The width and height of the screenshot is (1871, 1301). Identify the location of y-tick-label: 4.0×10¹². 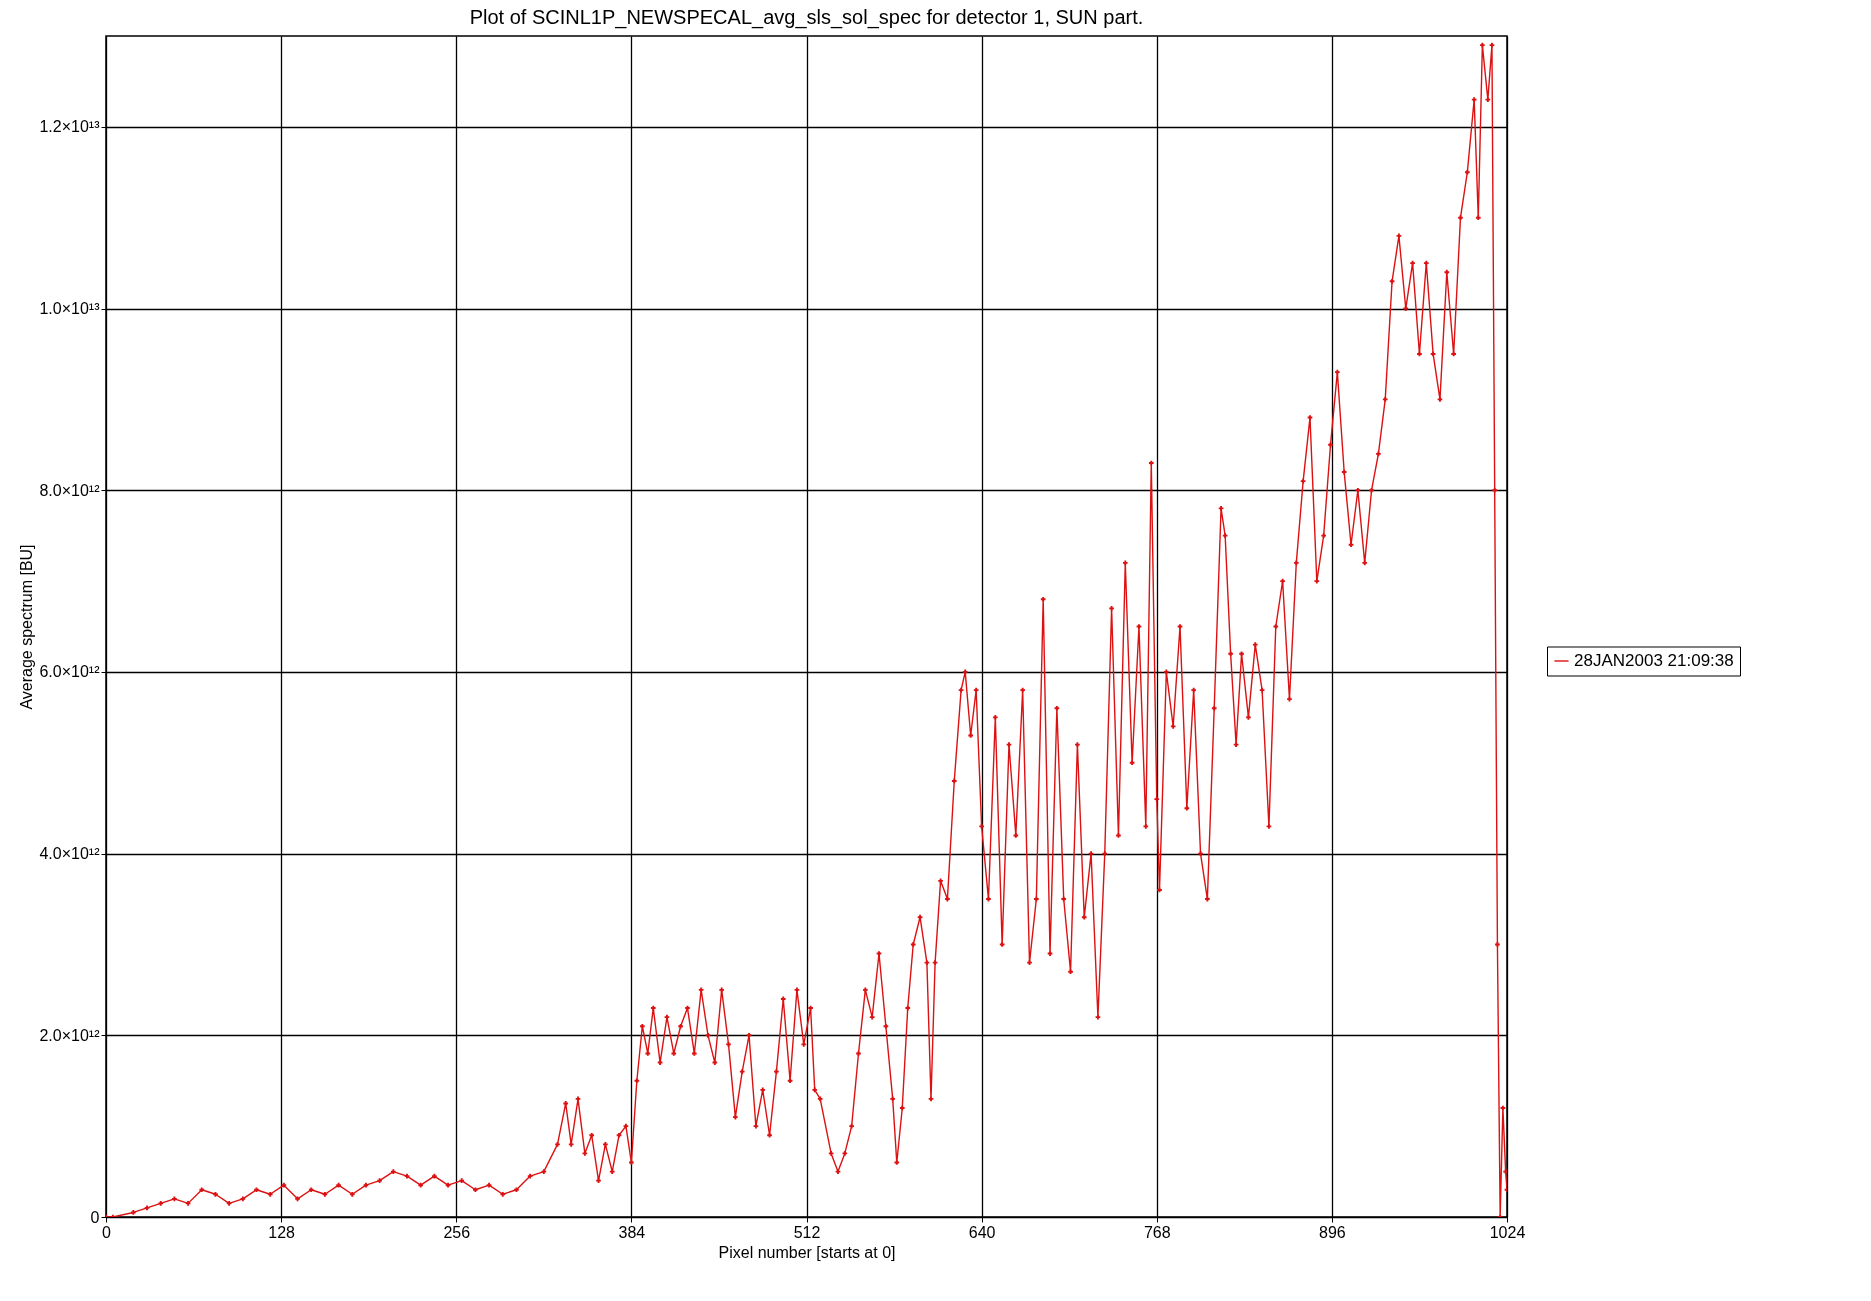
(70, 854).